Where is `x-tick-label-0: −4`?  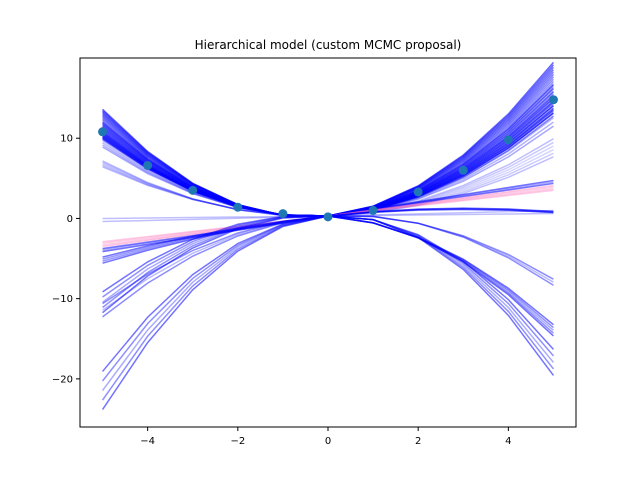 x-tick-label-0: −4 is located at coordinates (147, 441).